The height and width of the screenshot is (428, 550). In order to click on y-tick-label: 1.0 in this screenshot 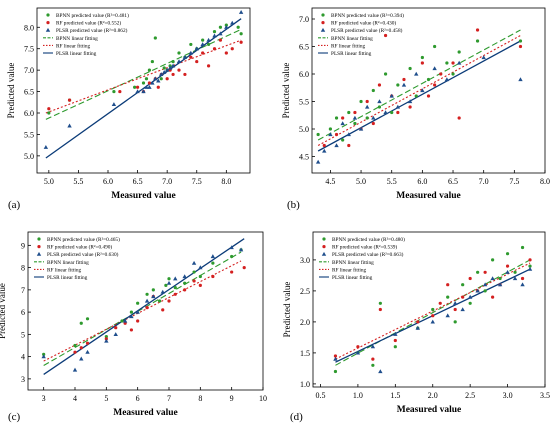, I will do `click(305, 384)`.